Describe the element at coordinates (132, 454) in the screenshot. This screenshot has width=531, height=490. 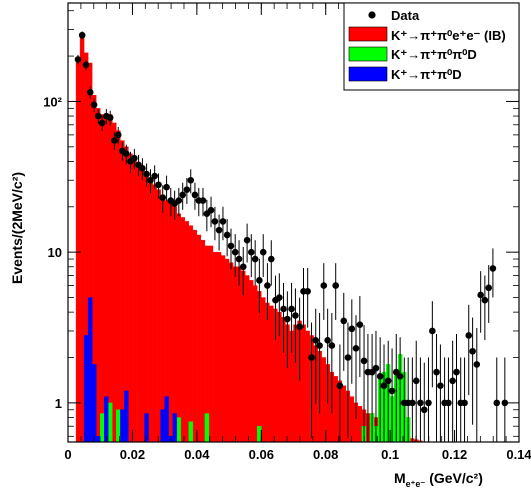
I see `x-tick-label: 0.02` at that location.